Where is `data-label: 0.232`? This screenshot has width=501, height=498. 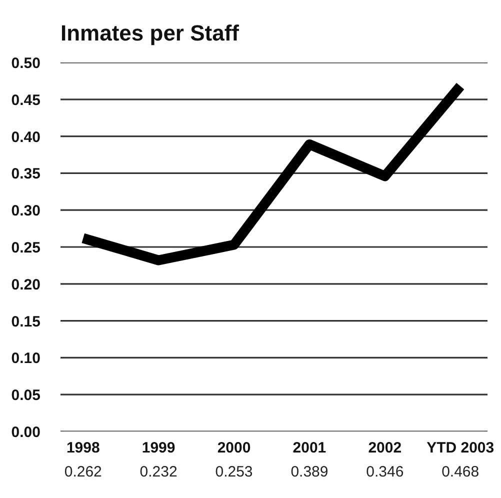
data-label: 0.232 is located at coordinates (159, 472).